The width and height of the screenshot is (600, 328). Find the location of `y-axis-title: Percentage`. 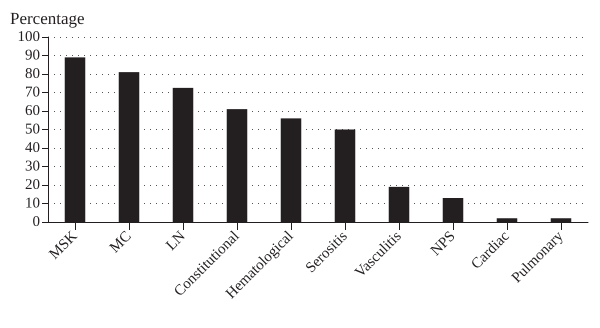

y-axis-title: Percentage is located at coordinates (47, 18).